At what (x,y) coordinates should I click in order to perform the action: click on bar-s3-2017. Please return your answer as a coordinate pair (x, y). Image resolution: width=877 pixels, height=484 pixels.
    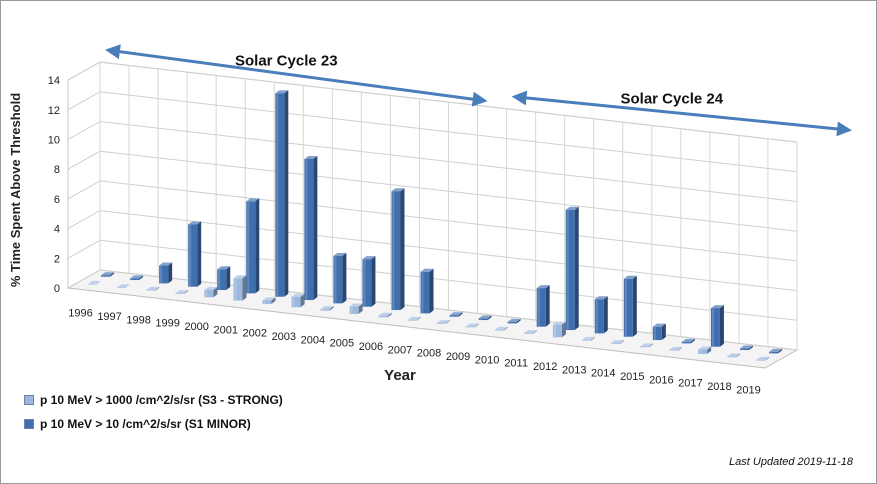
    Looking at the image, I should click on (705, 350).